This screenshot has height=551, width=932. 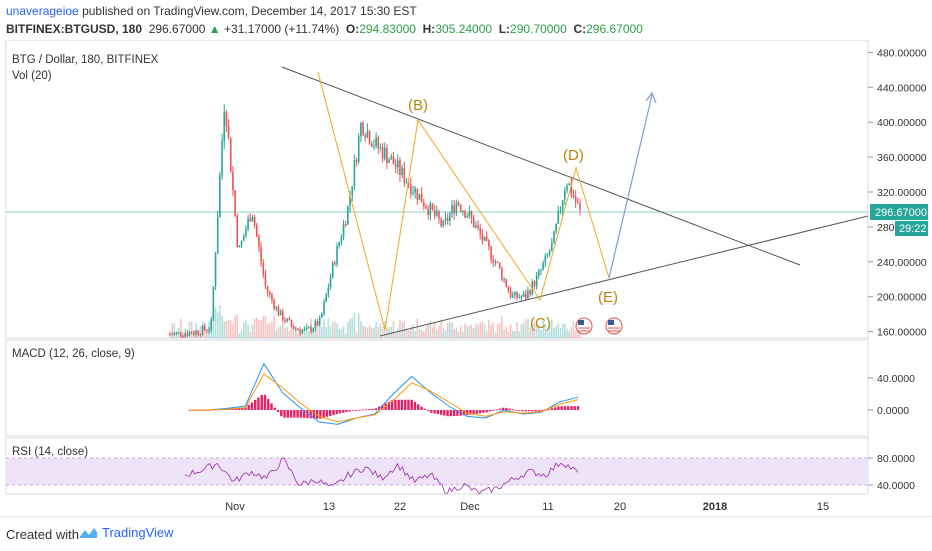 I want to click on macd-axis: 40.0000 0.0000, so click(x=891, y=395).